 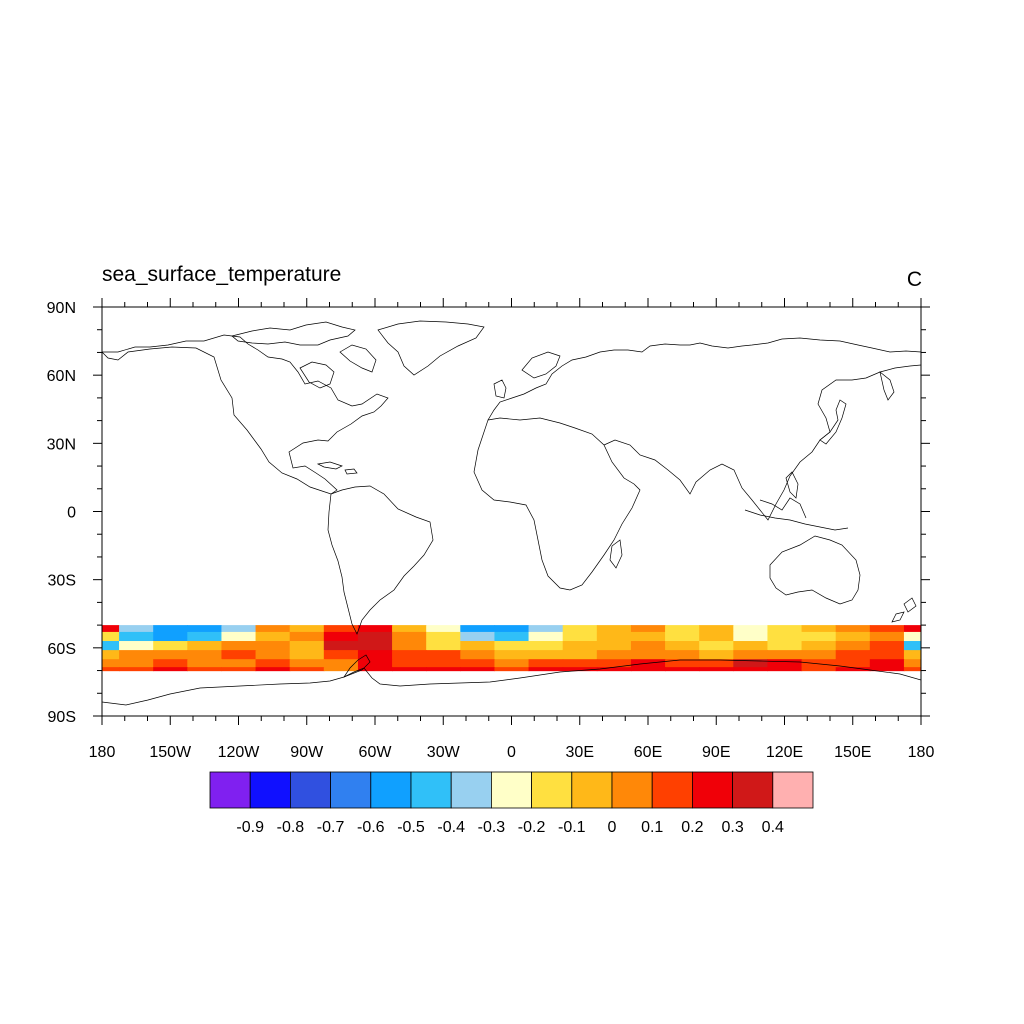 I want to click on coast-uk, so click(x=500, y=389).